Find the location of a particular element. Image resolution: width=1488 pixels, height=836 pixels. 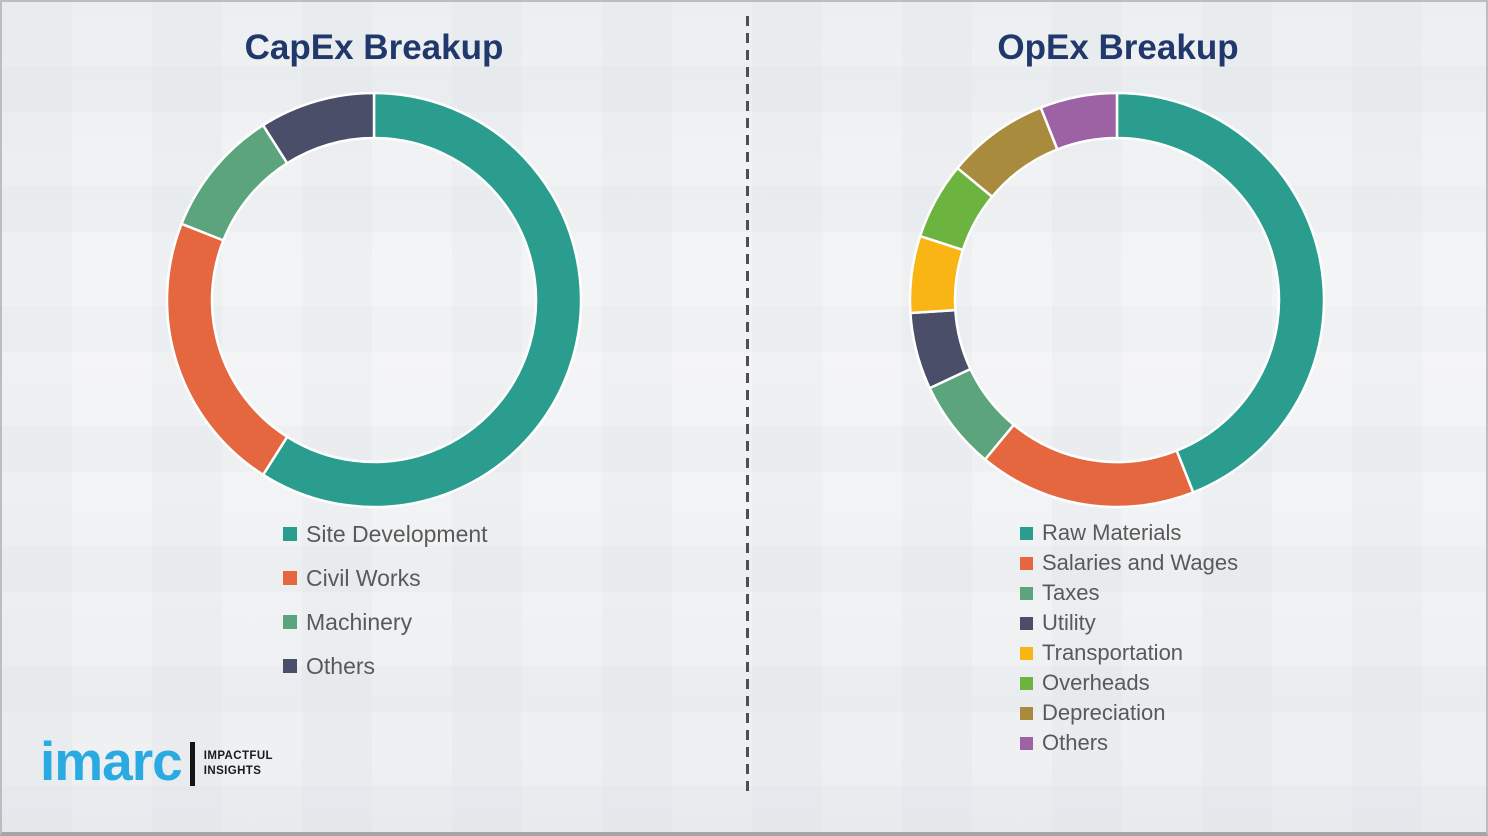

imarc-logo: imarc IMPACTFUL INSIGHTS is located at coordinates (156, 761).